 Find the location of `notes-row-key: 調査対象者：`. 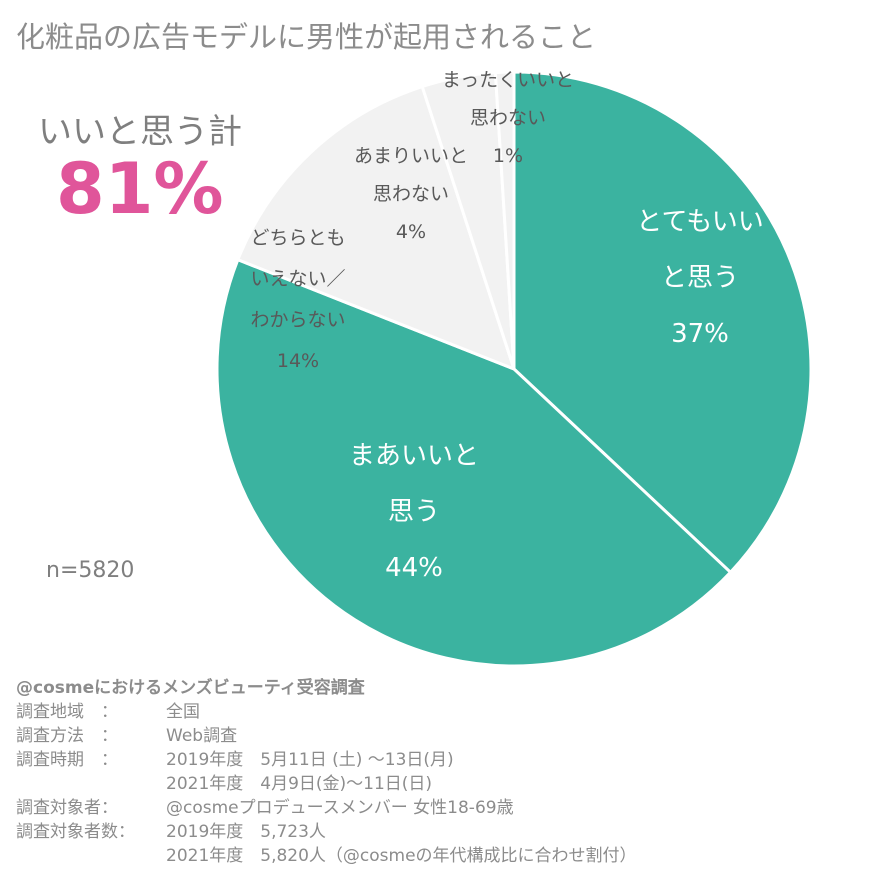

notes-row-key: 調査対象者： is located at coordinates (67, 808).